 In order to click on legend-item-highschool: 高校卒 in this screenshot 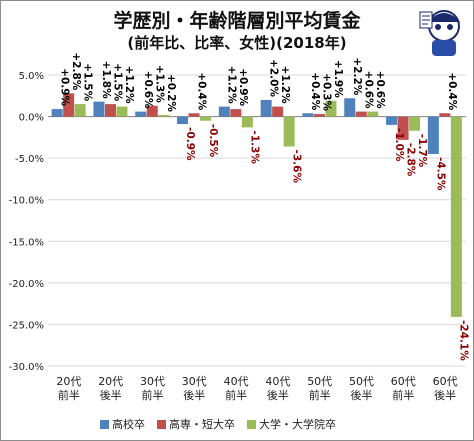, I will do `click(122, 424)`.